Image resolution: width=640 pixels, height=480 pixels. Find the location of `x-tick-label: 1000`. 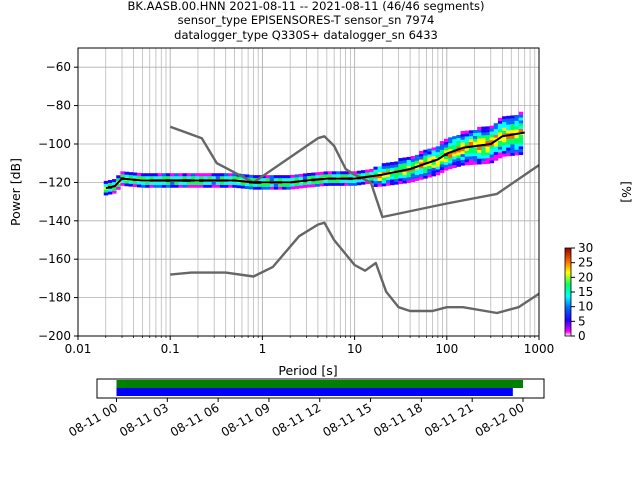

x-tick-label: 1000 is located at coordinates (539, 349).